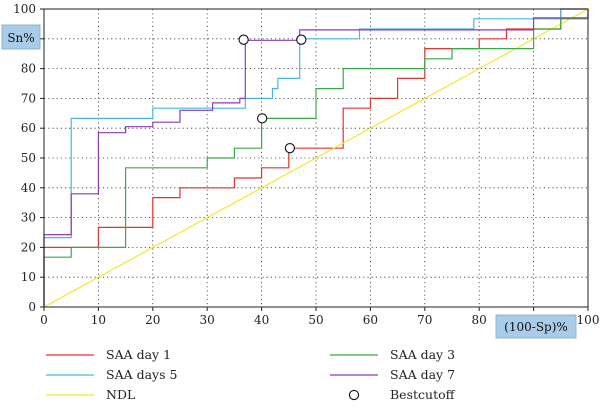 The height and width of the screenshot is (408, 600). I want to click on x-tick-label: 20, so click(152, 320).